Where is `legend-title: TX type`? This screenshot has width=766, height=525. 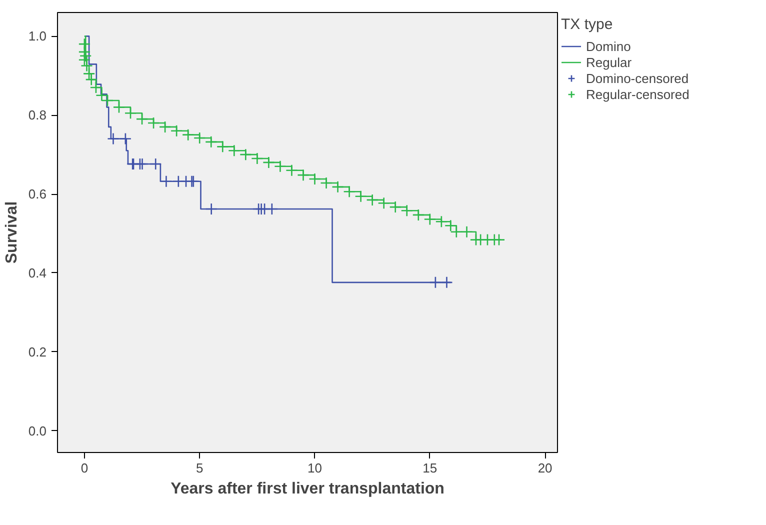 legend-title: TX type is located at coordinates (587, 24).